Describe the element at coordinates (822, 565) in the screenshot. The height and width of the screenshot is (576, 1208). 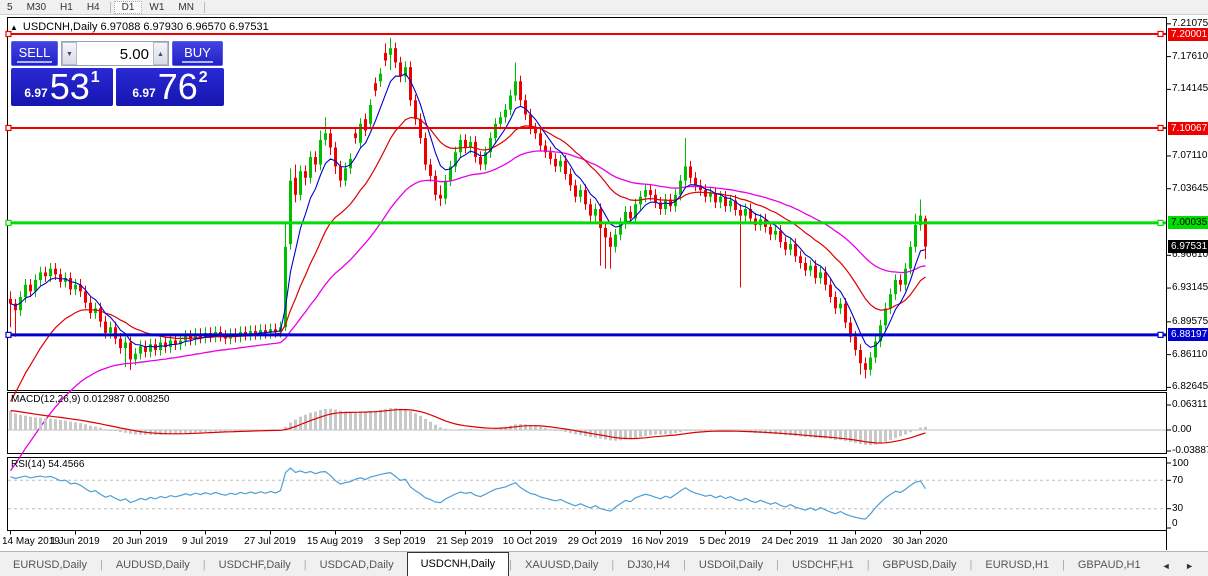
I see `chart-tab-usdchf-h1: USDCHF,H1` at that location.